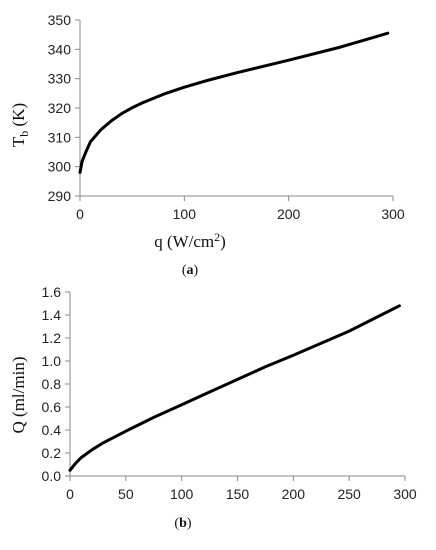 The width and height of the screenshot is (436, 550). I want to click on y-tick-label: 1.2, so click(52, 338).